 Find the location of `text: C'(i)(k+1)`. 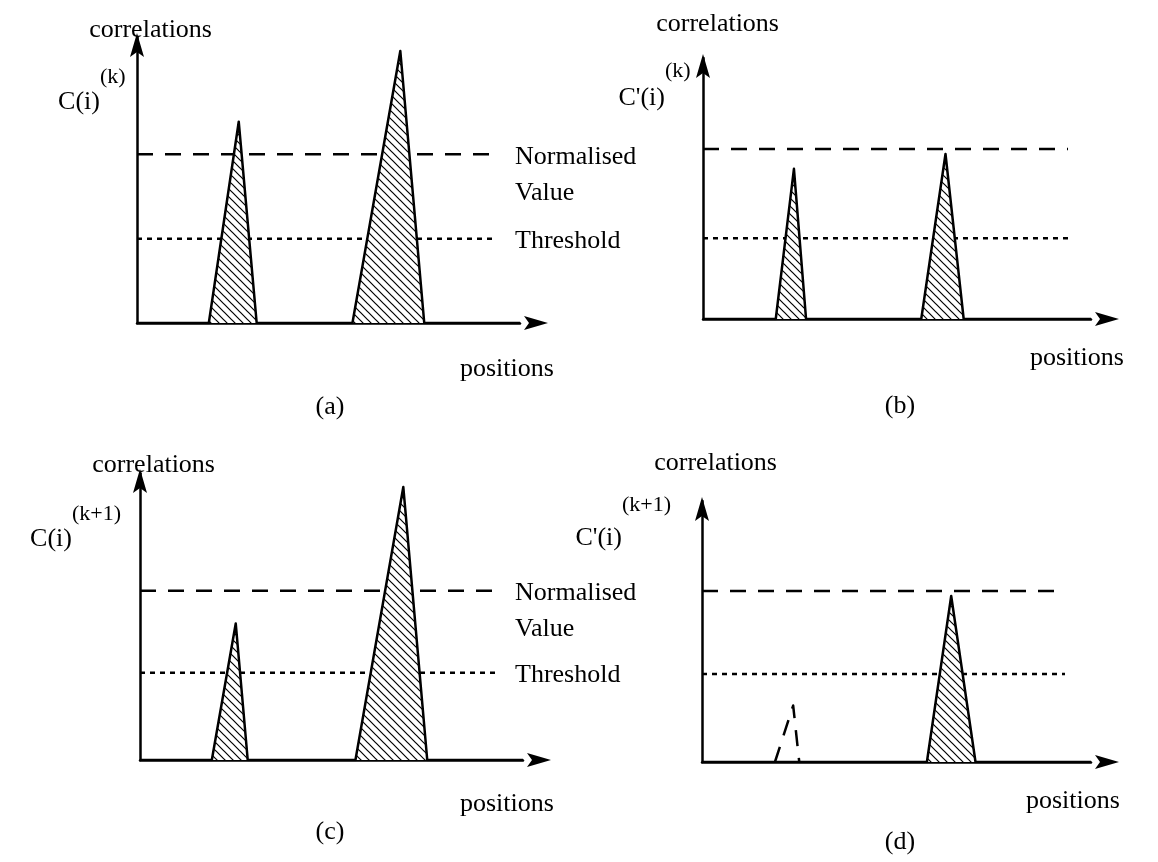

text: C'(i)(k+1) is located at coordinates (623, 520).